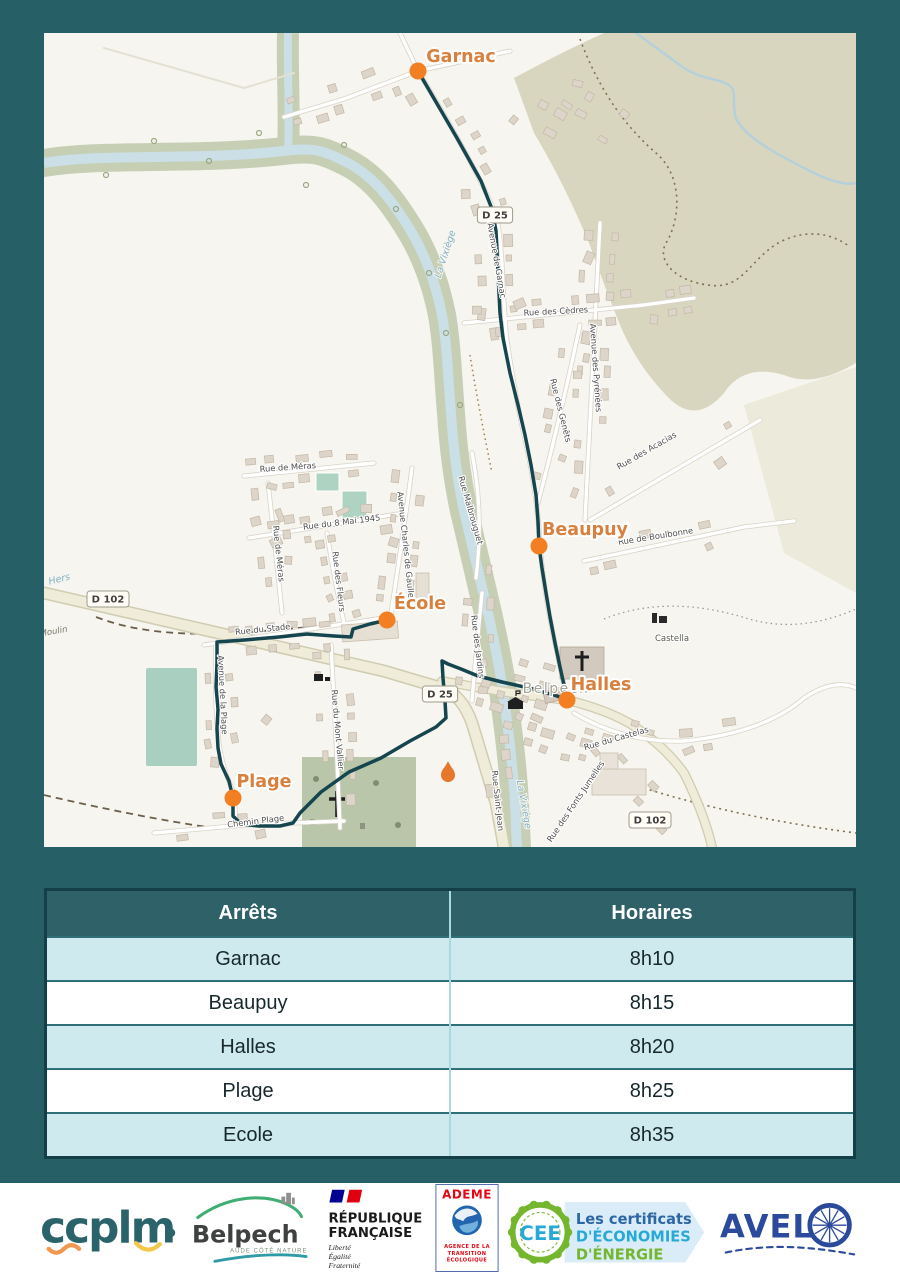 Image resolution: width=900 pixels, height=1273 pixels. I want to click on stop-label: Garnac, so click(460, 57).